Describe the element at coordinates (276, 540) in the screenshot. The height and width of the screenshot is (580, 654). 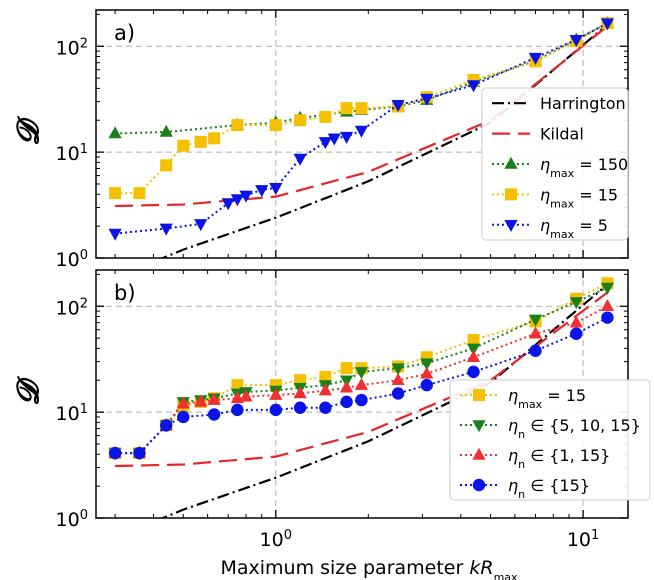
I see `x-tick-label: 100` at that location.